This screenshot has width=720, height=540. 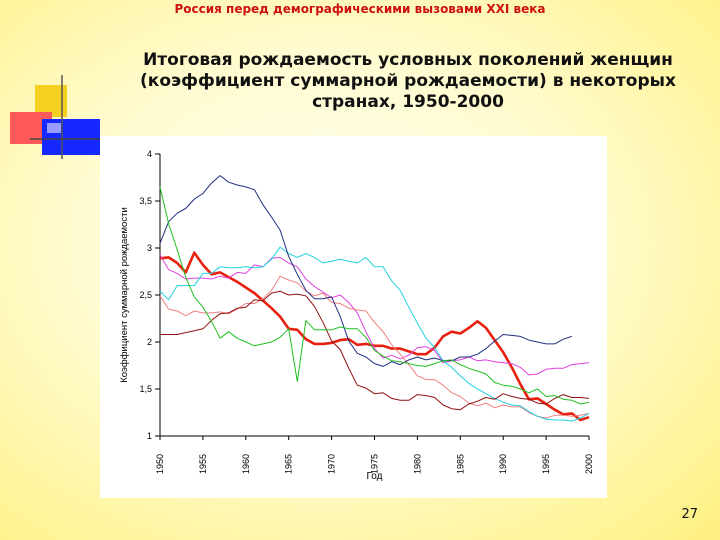 I want to click on x-tick-label: 1990, so click(x=503, y=464).